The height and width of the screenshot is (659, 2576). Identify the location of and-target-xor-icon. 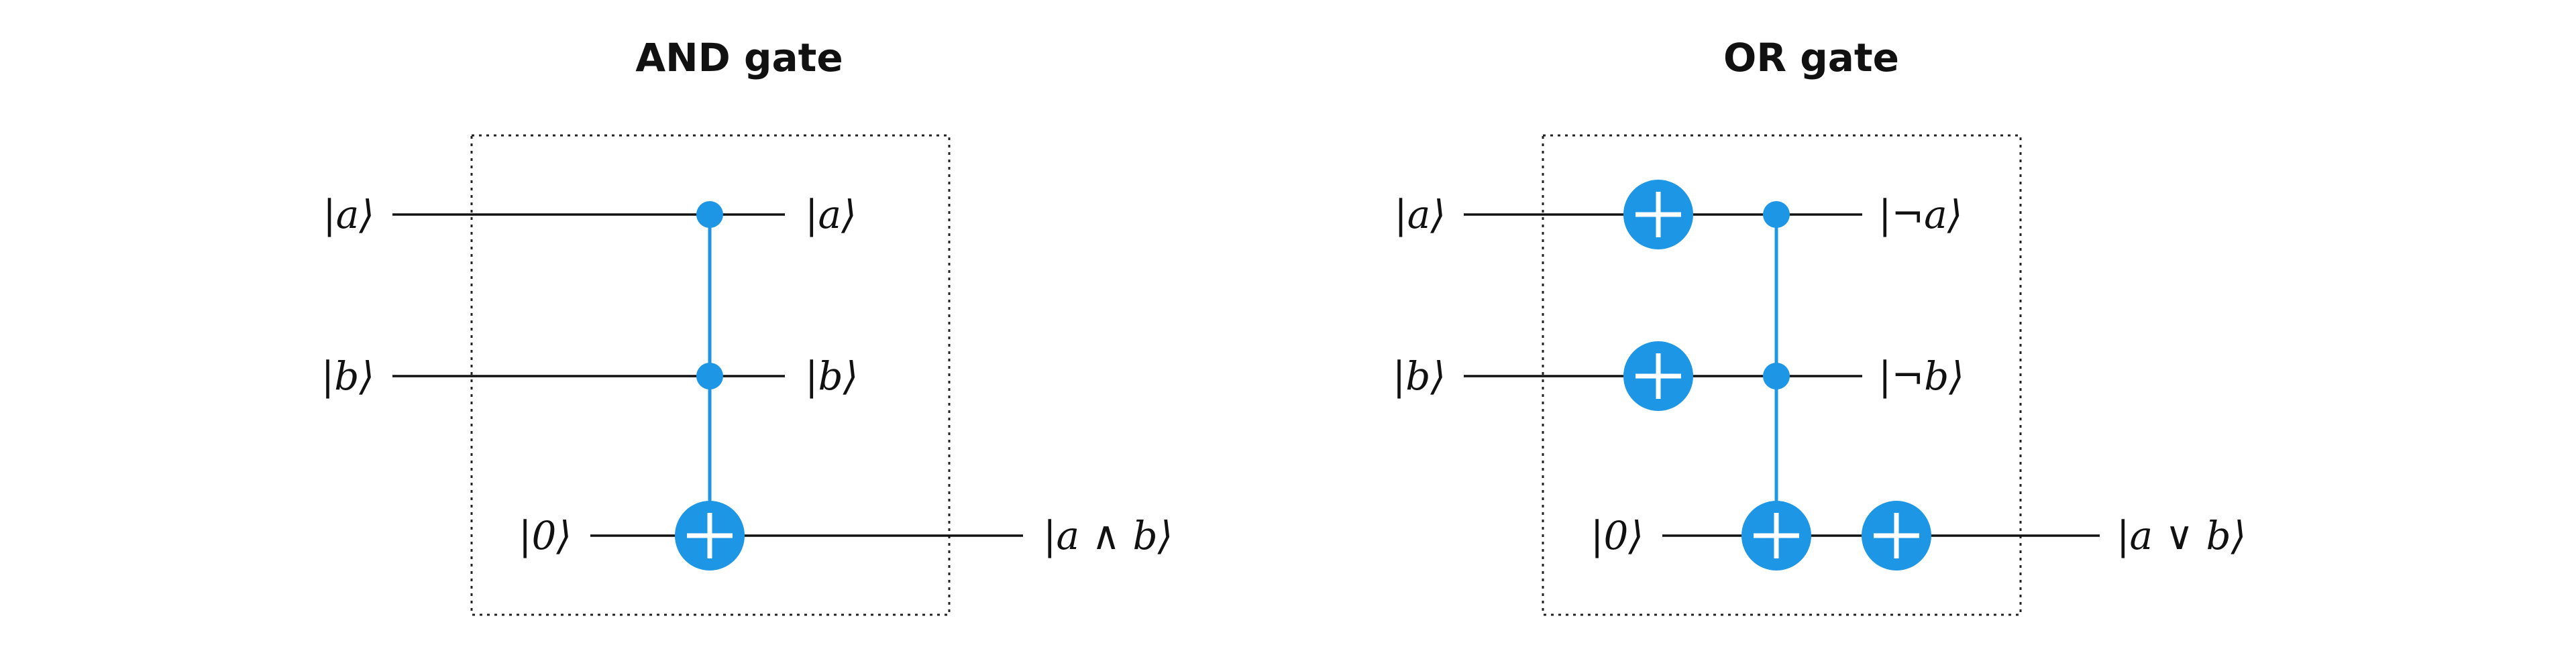
(710, 536).